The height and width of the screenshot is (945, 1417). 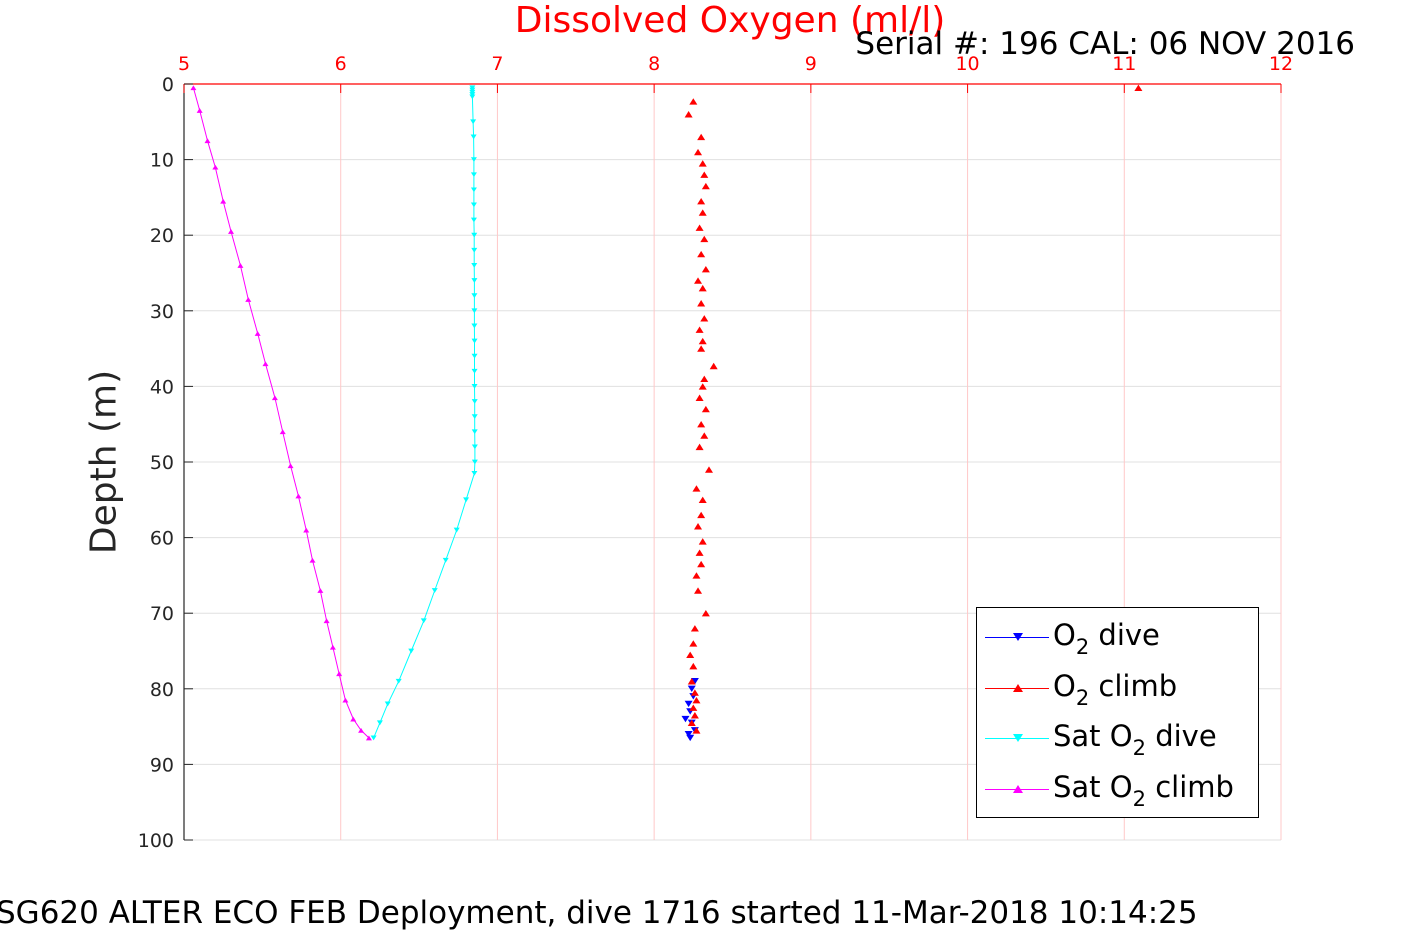 I want to click on y-tick-label: 20, so click(x=162, y=236).